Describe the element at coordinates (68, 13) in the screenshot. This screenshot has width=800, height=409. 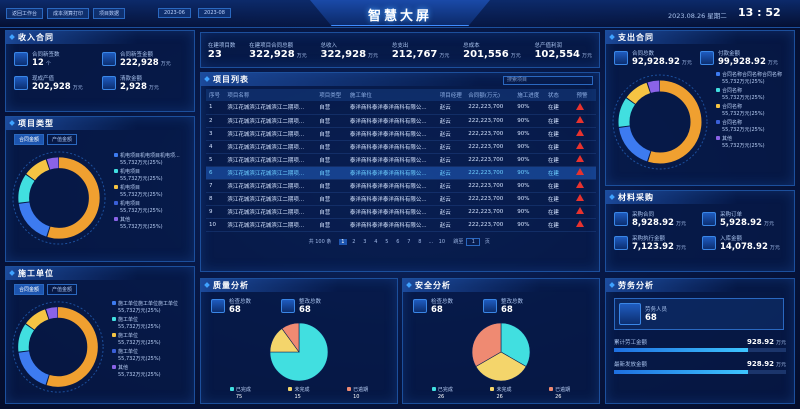
I see `nav-button: 成本测算打印` at that location.